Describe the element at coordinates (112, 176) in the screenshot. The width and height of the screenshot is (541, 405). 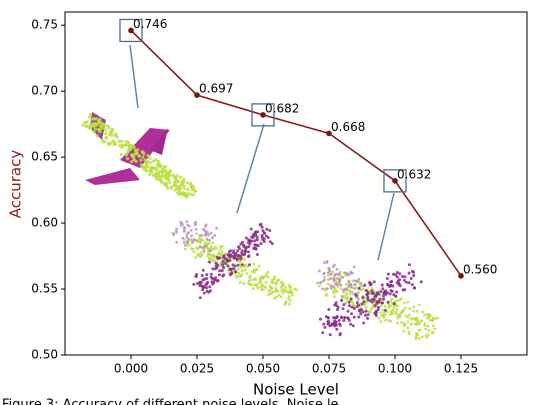
I see `plane-wing` at that location.